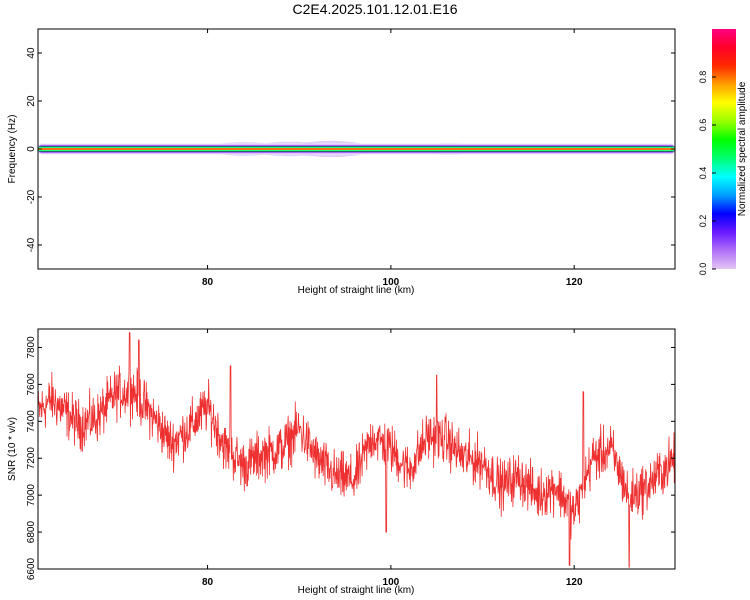 This screenshot has width=750, height=600. What do you see at coordinates (574, 282) in the screenshot?
I see `spectrogram-x-tick-label: 120` at bounding box center [574, 282].